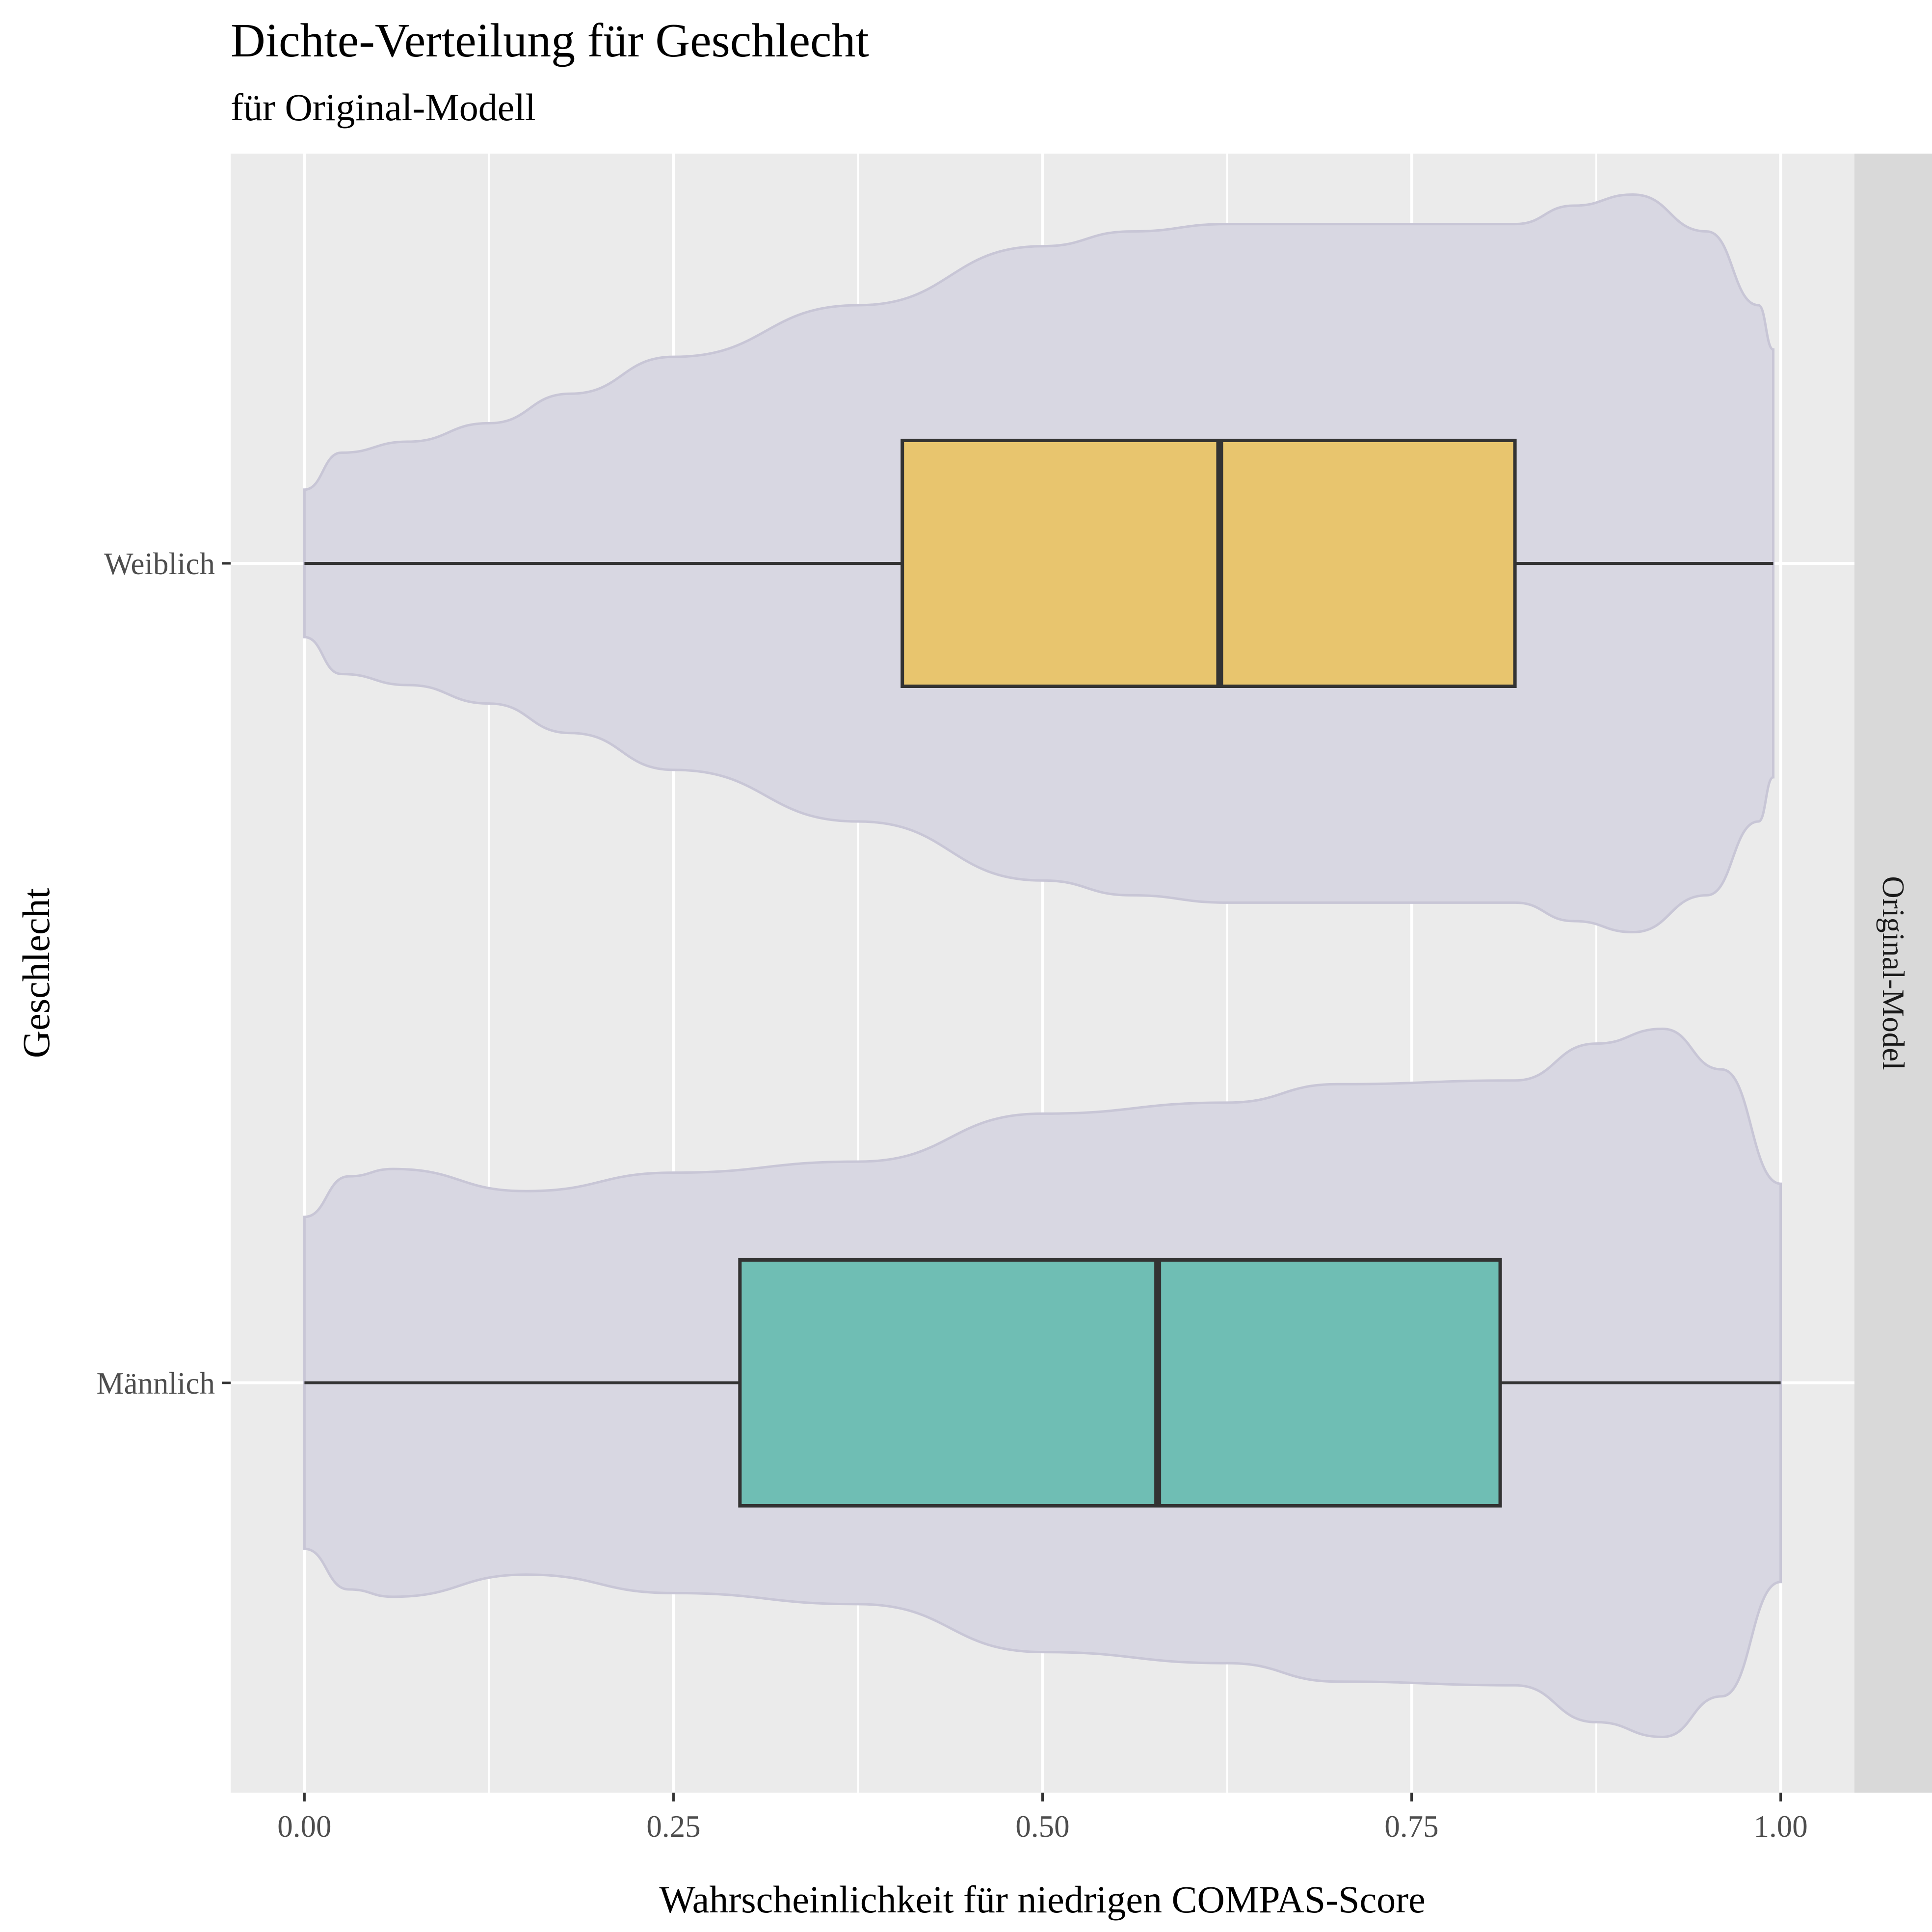 The height and width of the screenshot is (1932, 1932). I want to click on x-tick-label: 1.00, so click(1780, 1827).